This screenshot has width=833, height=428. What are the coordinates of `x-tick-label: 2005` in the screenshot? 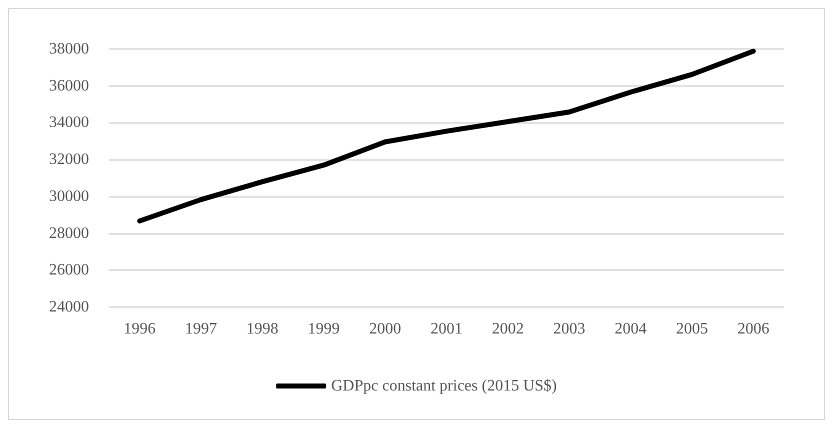 It's located at (692, 329).